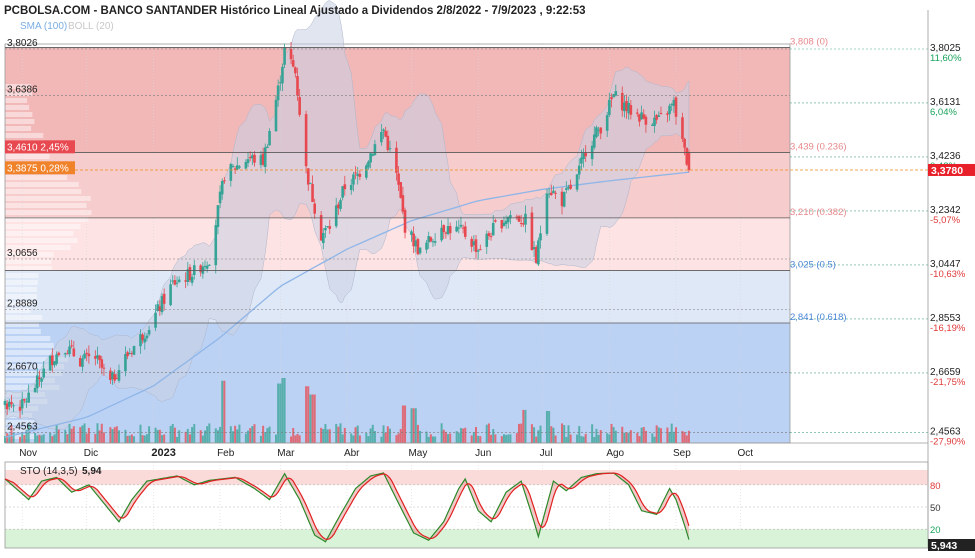 The height and width of the screenshot is (558, 975). Describe the element at coordinates (466, 505) in the screenshot. I see `sto-frame` at that location.